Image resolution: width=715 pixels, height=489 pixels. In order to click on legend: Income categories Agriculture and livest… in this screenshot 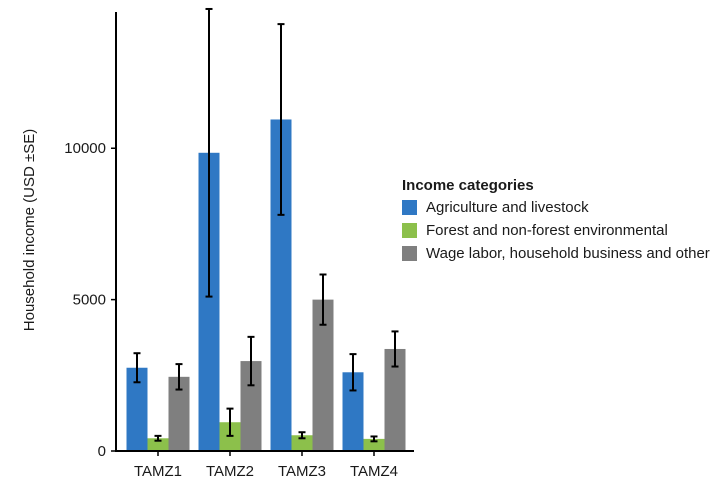, I will do `click(558, 222)`.